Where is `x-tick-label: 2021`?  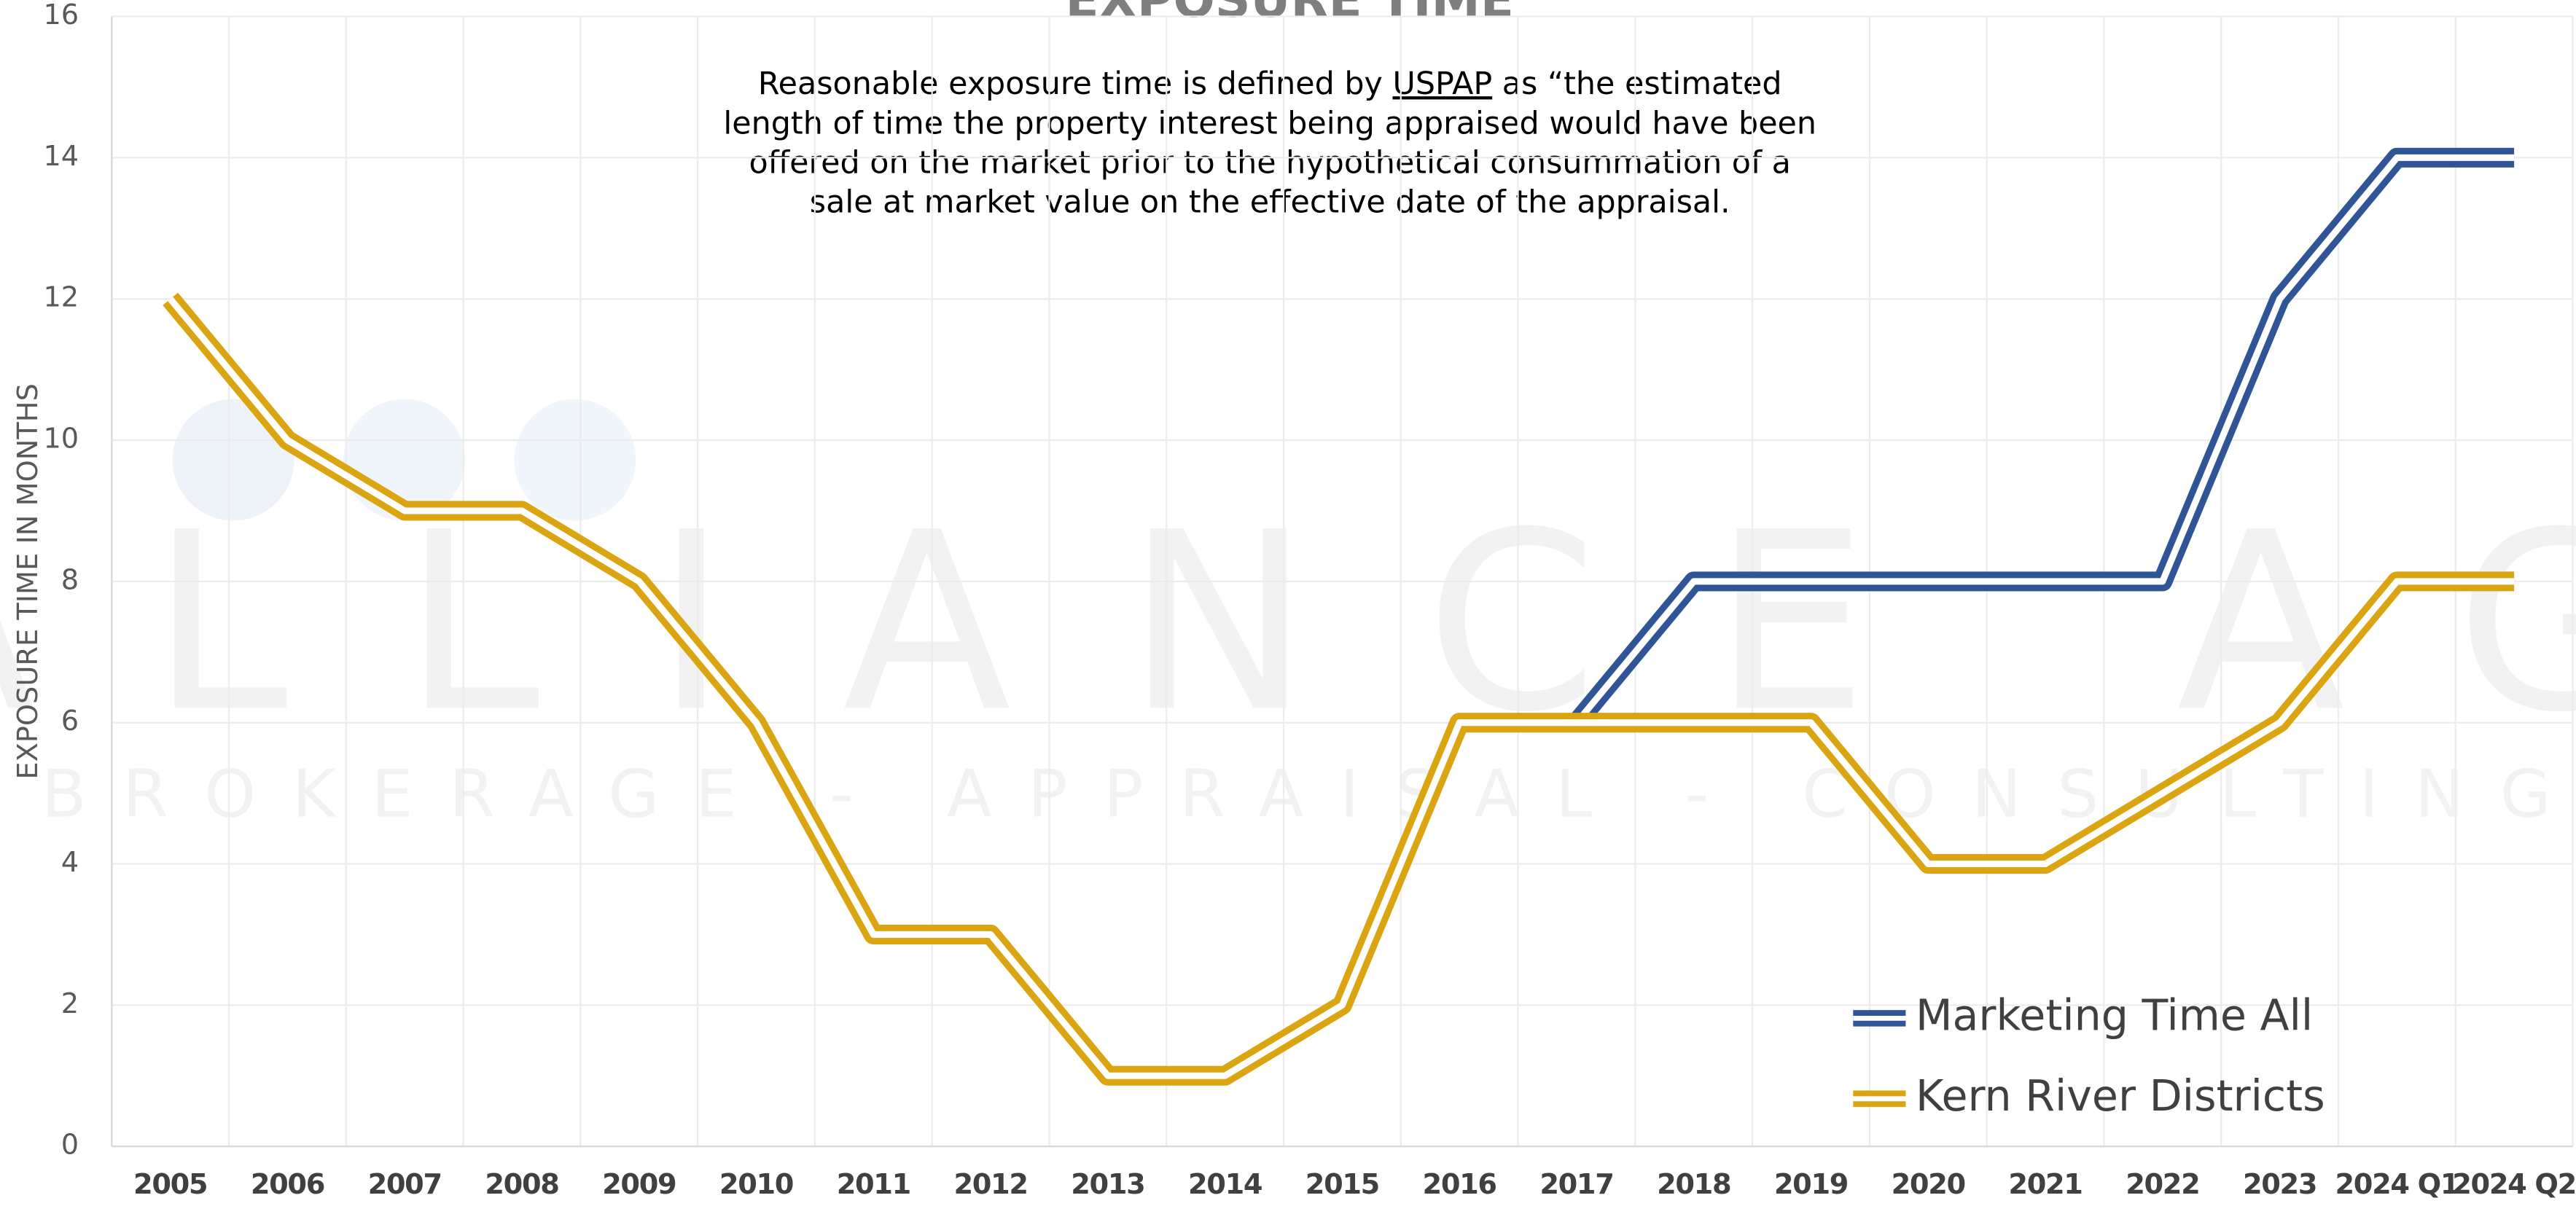
x-tick-label: 2021 is located at coordinates (2045, 1184).